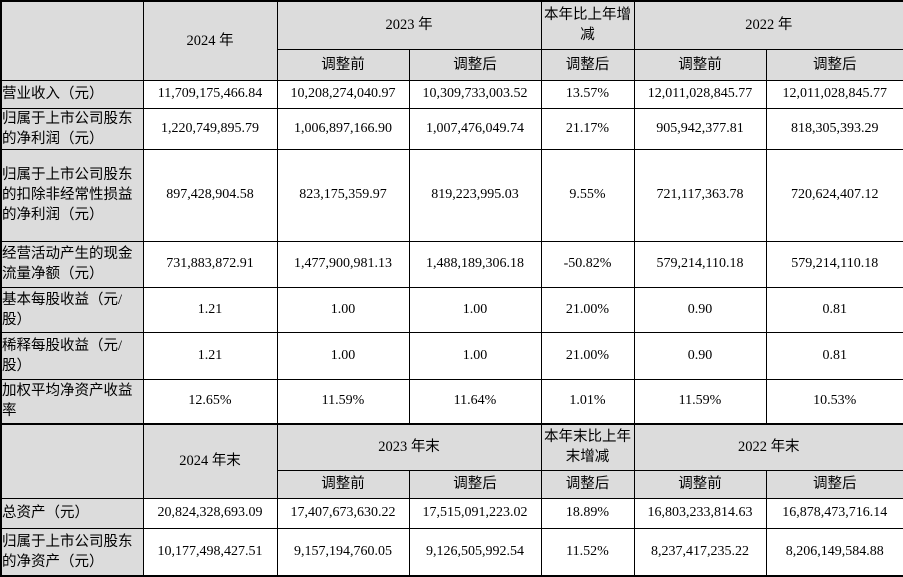  What do you see at coordinates (587, 264) in the screenshot?
I see `value-cell: -50.82%` at bounding box center [587, 264].